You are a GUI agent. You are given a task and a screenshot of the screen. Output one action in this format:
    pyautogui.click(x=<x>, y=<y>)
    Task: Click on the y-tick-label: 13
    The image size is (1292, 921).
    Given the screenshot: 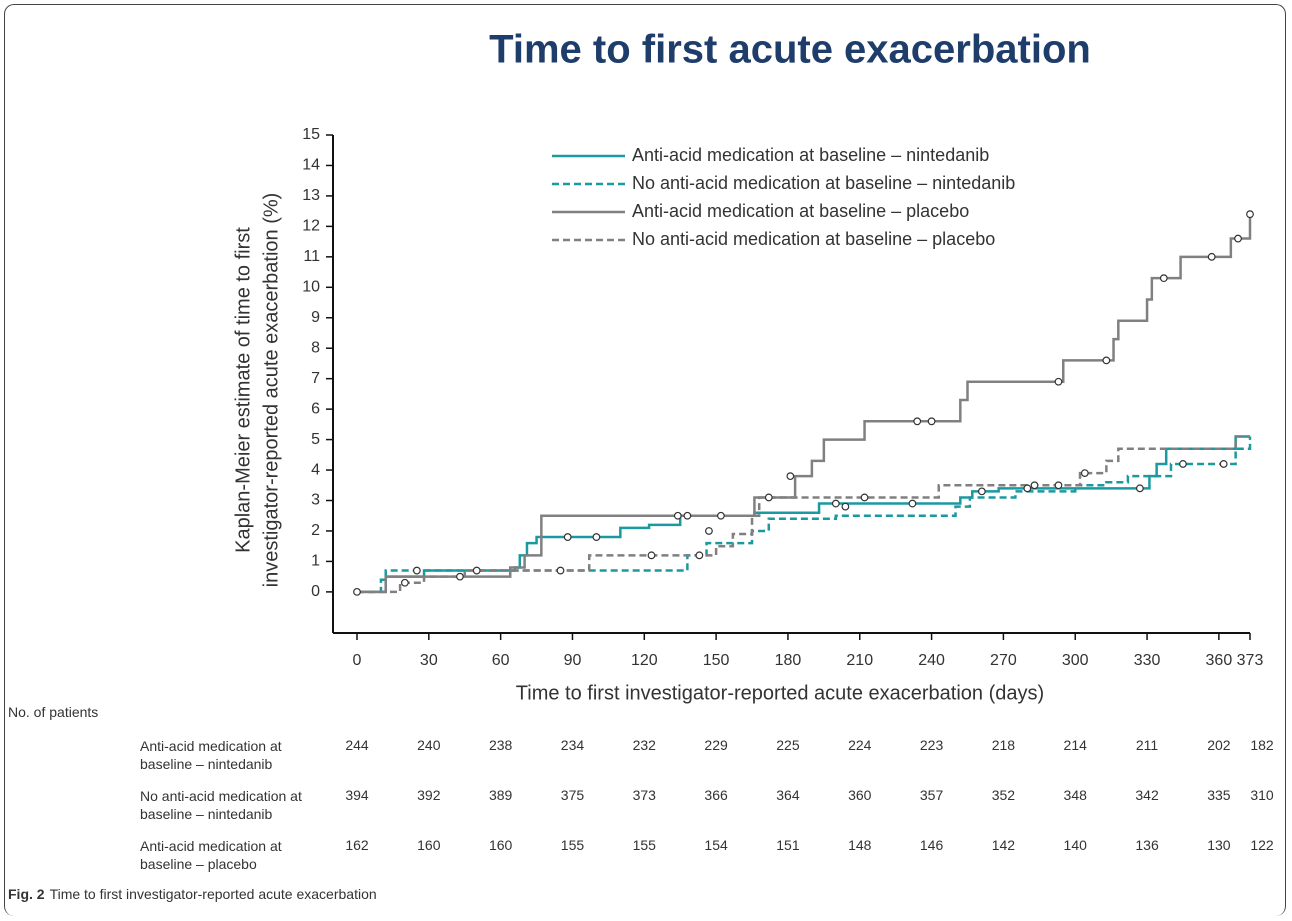 What is the action you would take?
    pyautogui.click(x=311, y=195)
    